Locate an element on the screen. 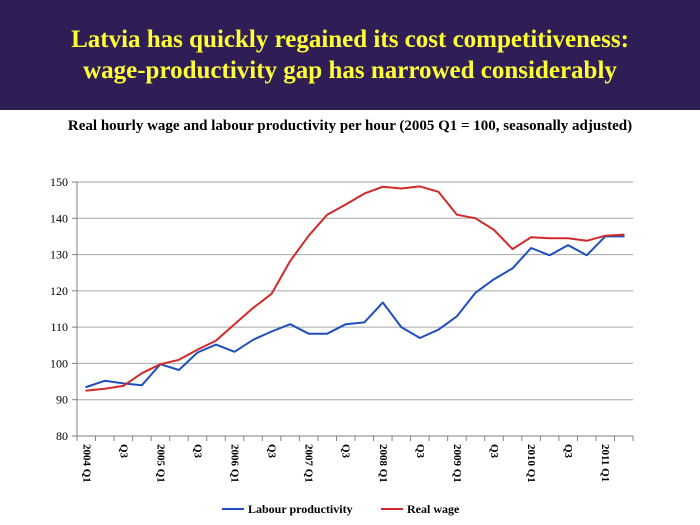 This screenshot has height=525, width=700. x-tick-label: 2009 Q1 is located at coordinates (457, 463).